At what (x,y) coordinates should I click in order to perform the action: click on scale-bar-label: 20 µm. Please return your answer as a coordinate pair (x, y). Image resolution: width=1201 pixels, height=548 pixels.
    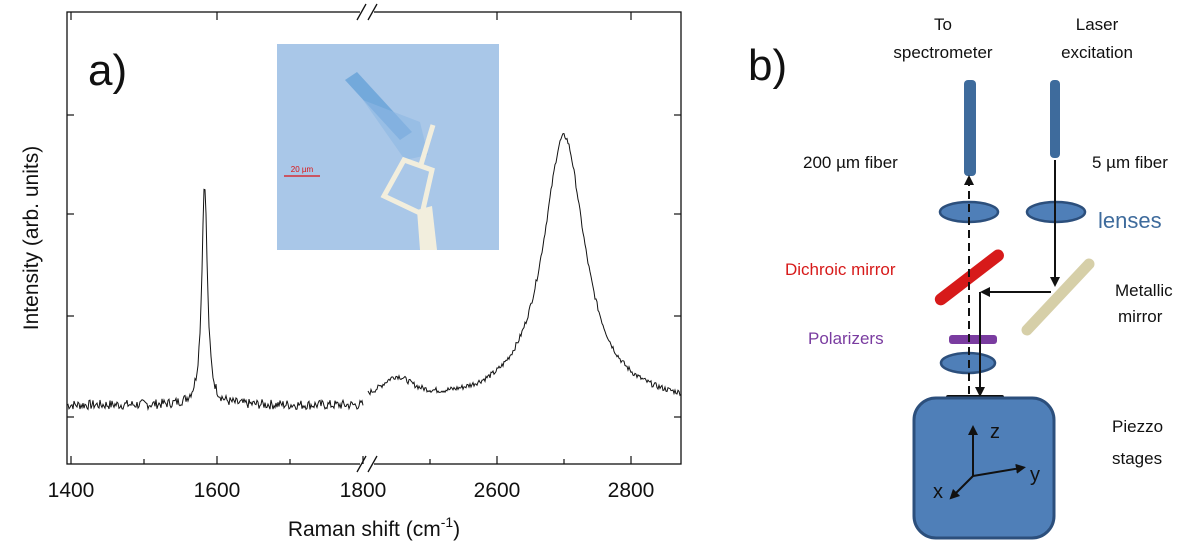
    Looking at the image, I should click on (302, 169).